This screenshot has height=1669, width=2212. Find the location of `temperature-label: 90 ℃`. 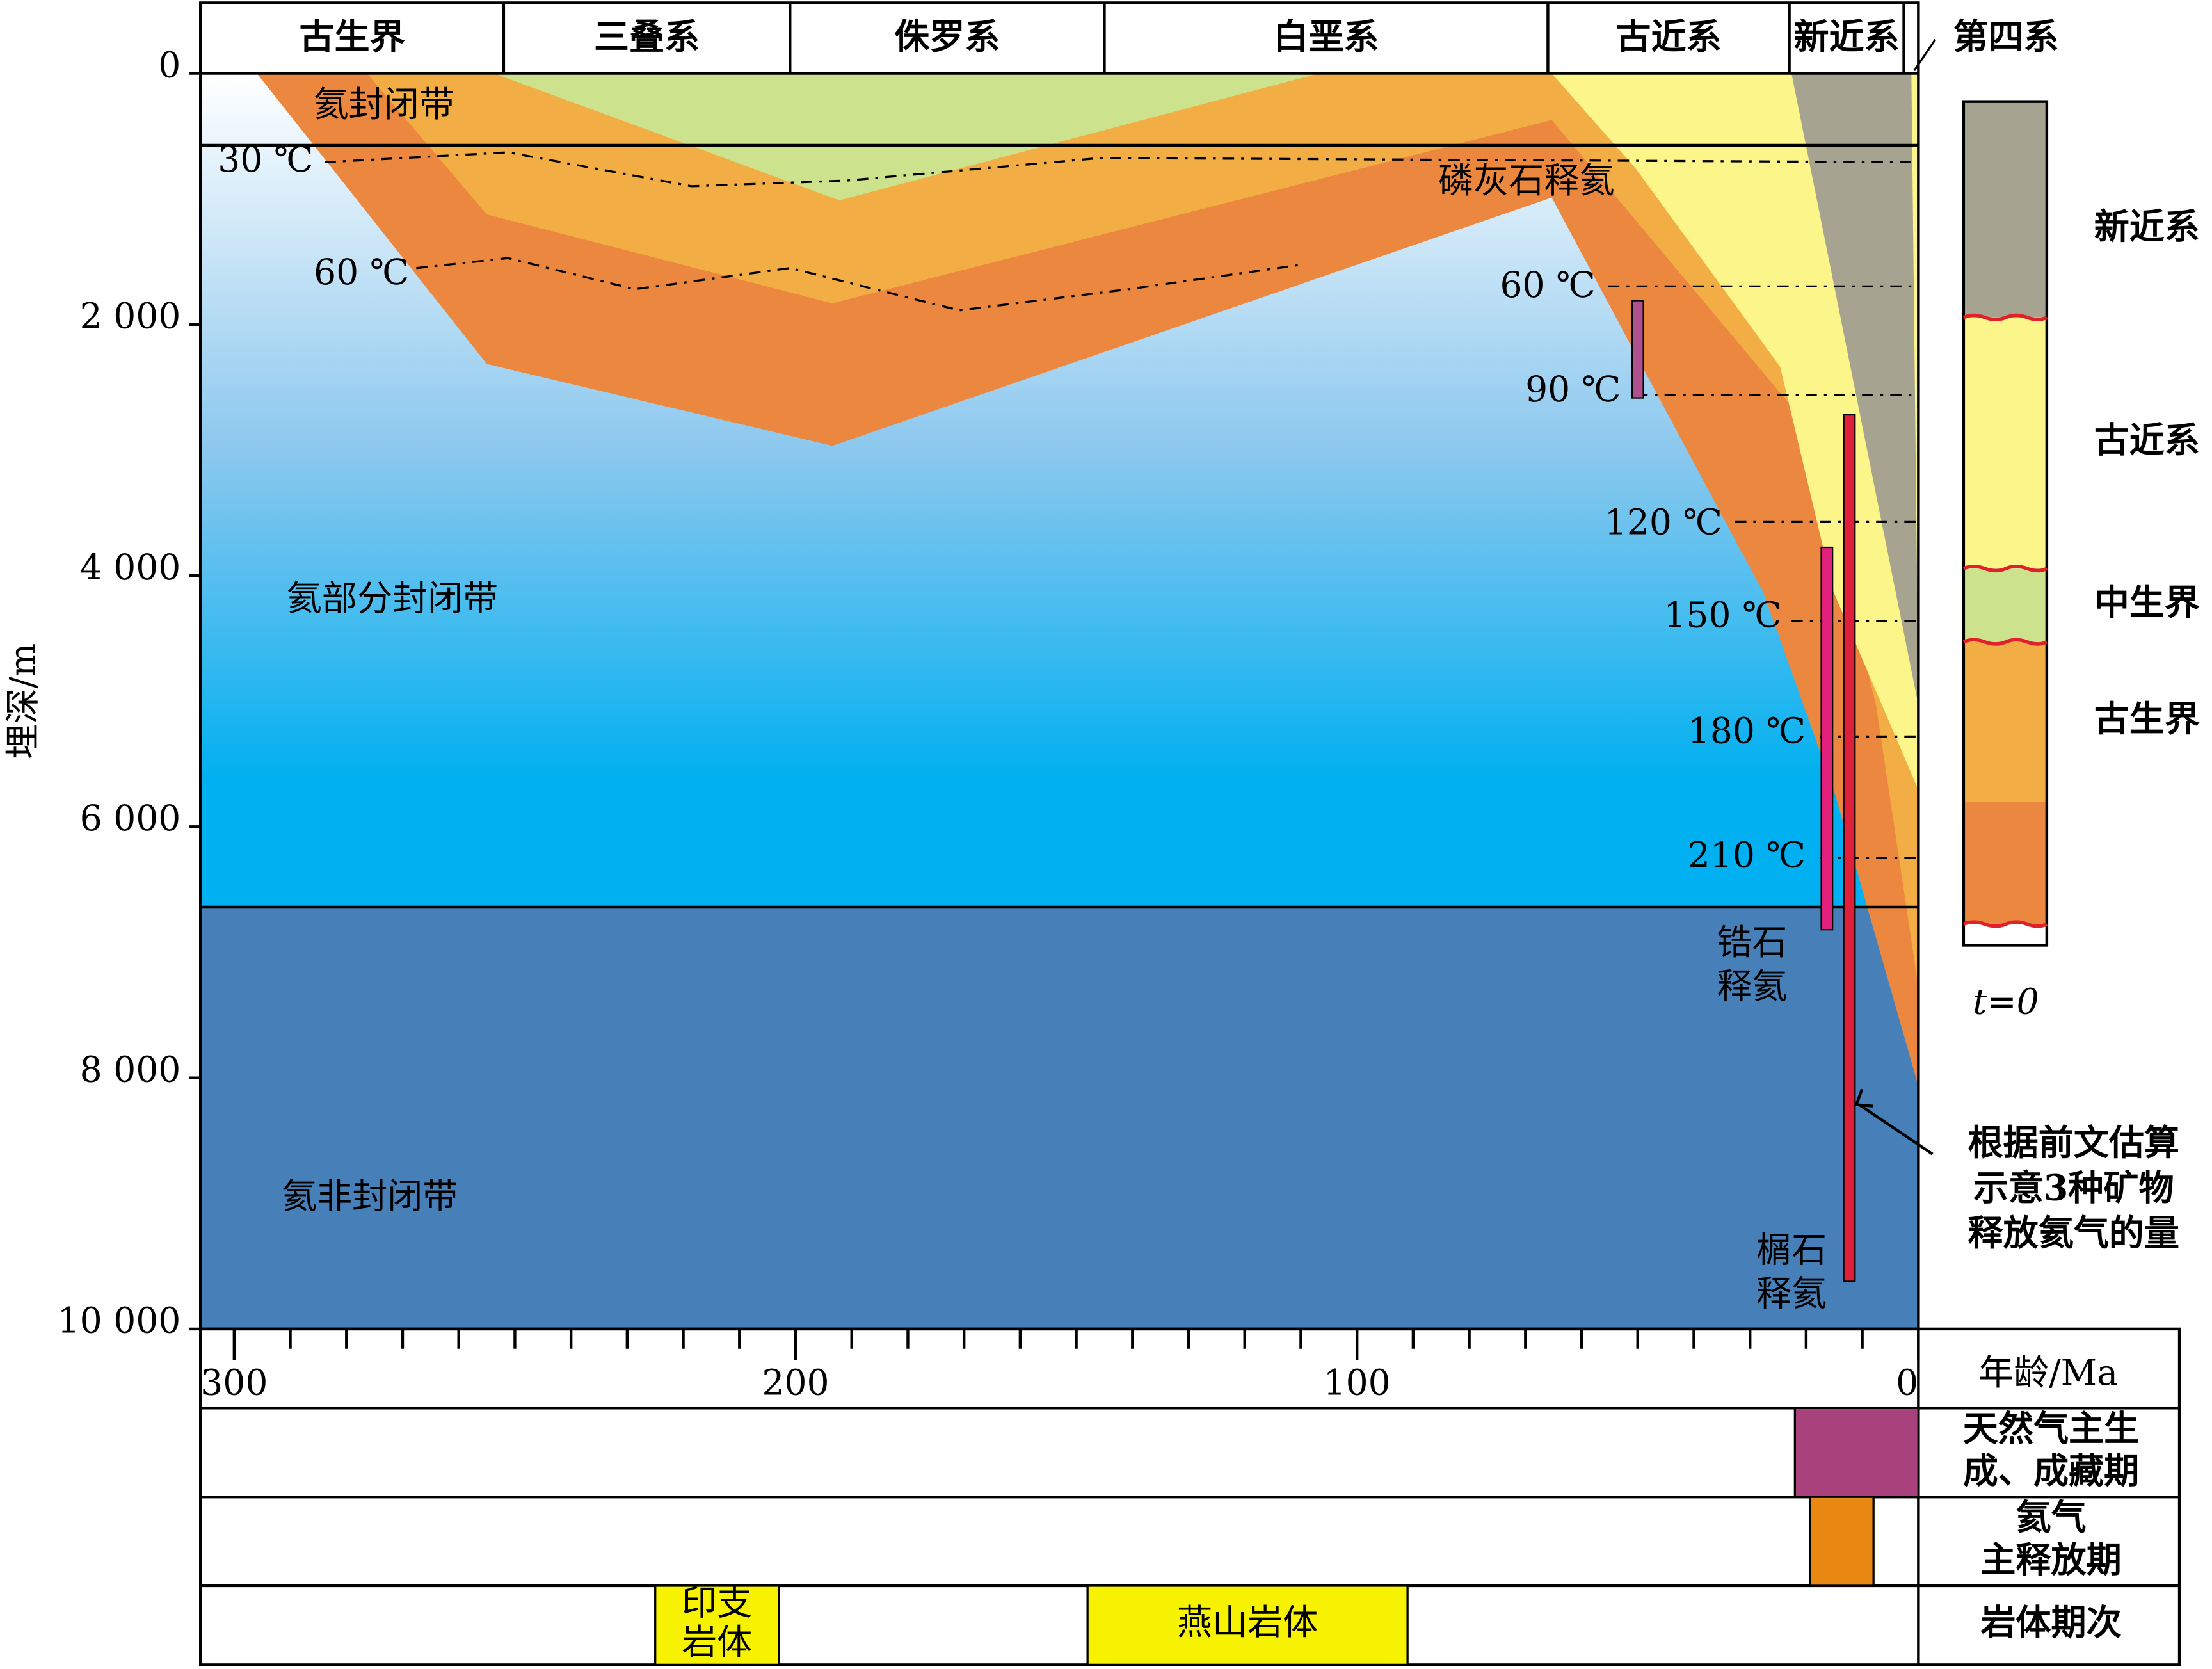

temperature-label: 90 ℃ is located at coordinates (1573, 389).